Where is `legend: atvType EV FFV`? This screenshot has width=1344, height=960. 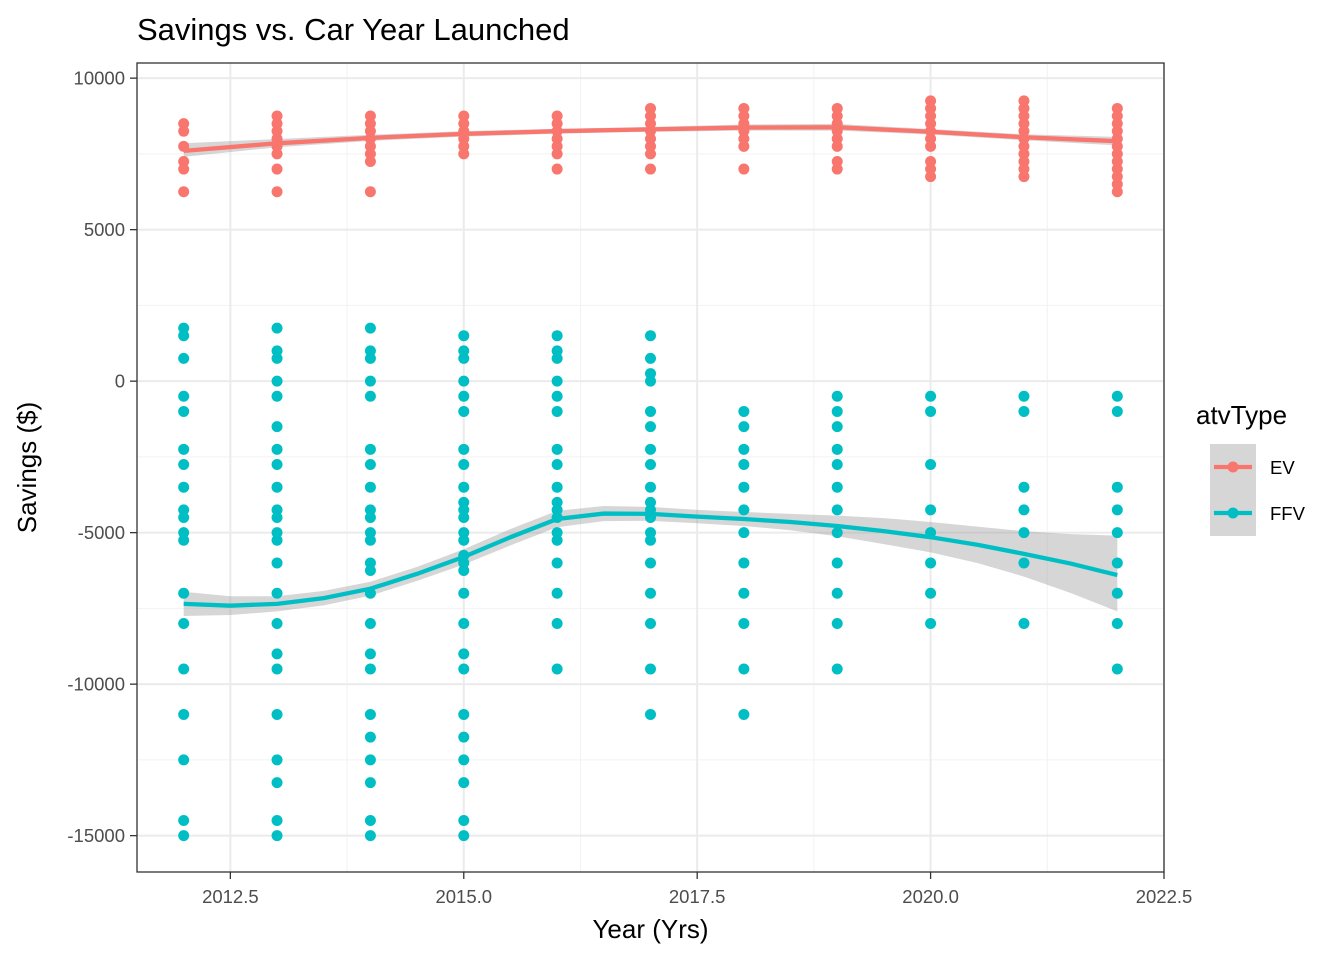 legend: atvType EV FFV is located at coordinates (1251, 468).